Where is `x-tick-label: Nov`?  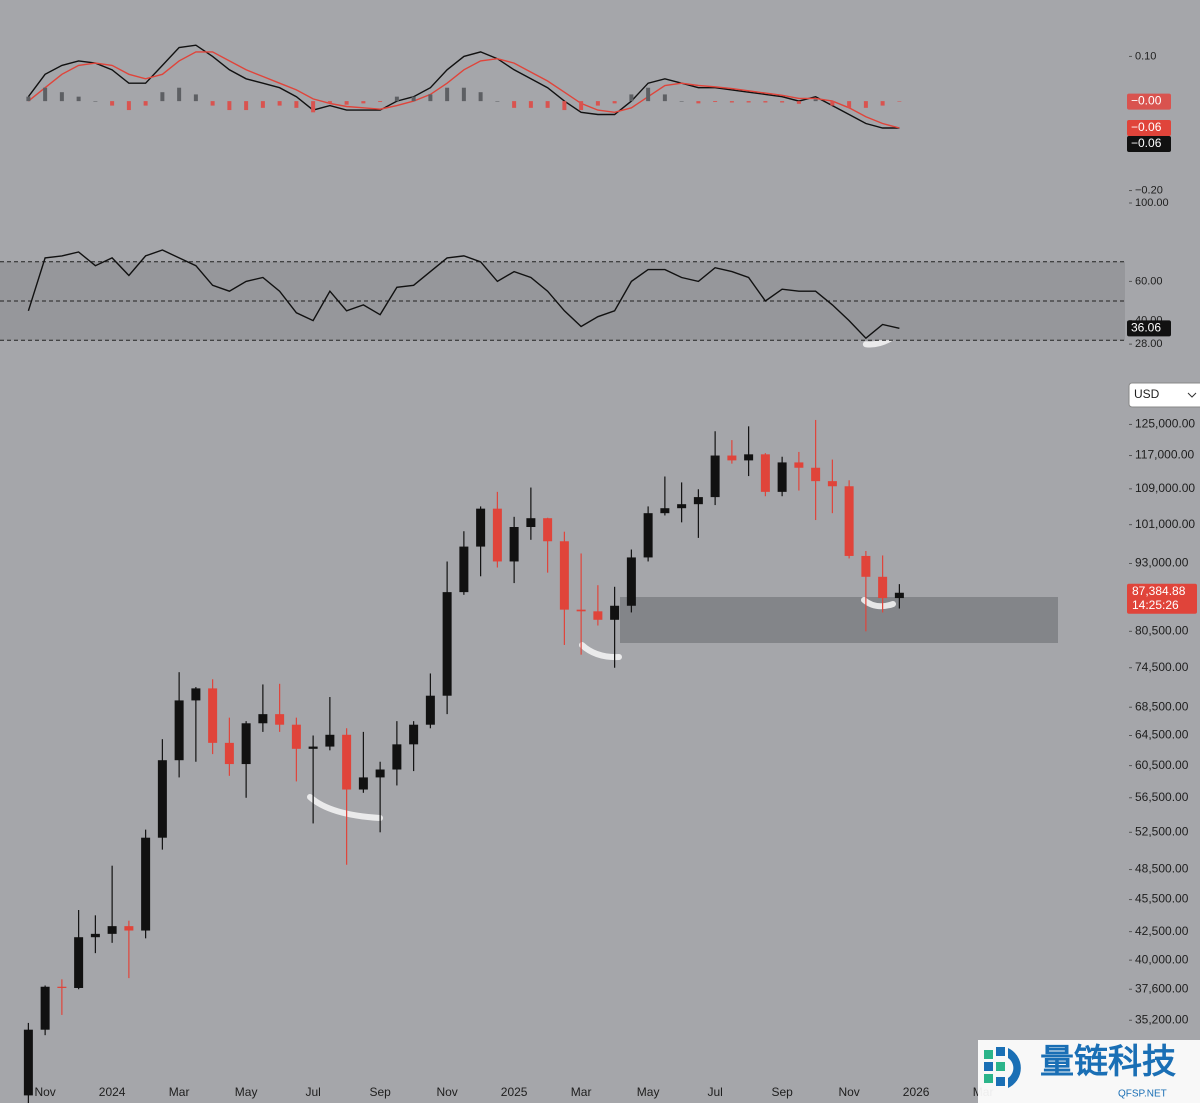
x-tick-label: Nov is located at coordinates (848, 1092).